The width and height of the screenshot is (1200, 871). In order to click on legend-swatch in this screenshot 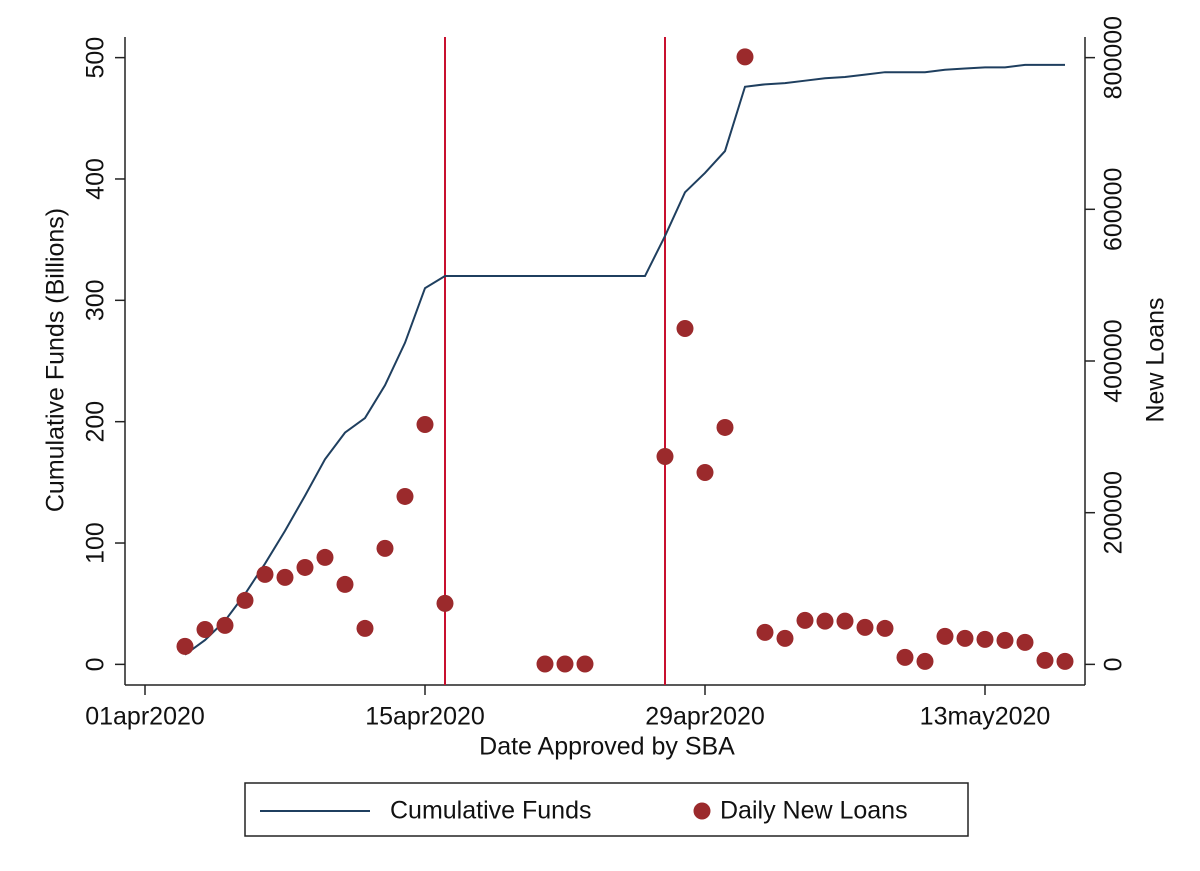, I will do `click(702, 811)`.